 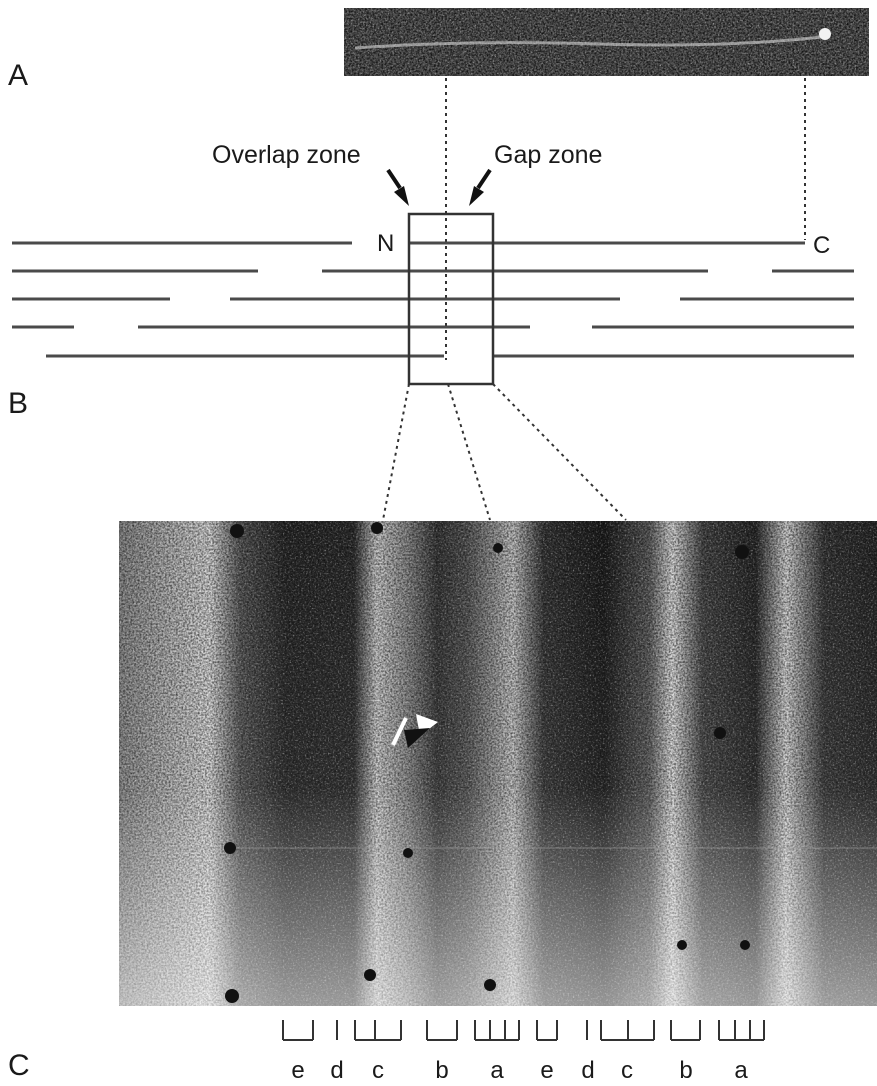 I want to click on molecule-strand, so click(x=592, y=42).